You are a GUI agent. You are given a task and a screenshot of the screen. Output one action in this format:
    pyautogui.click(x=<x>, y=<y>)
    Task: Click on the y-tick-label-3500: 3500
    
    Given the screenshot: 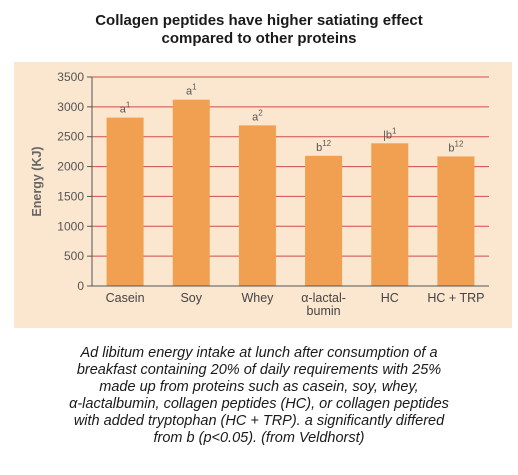 What is the action you would take?
    pyautogui.click(x=70, y=77)
    